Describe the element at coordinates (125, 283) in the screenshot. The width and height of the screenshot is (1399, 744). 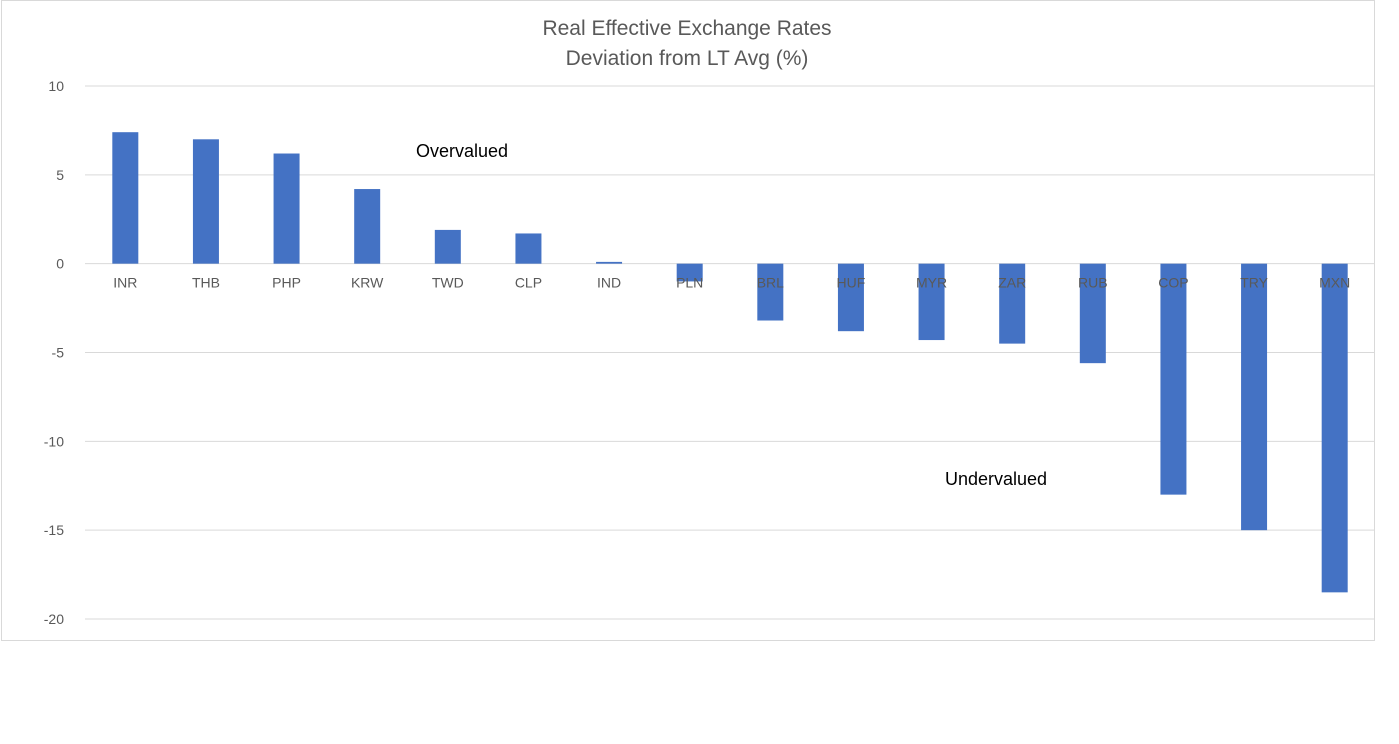
I see `x-tick-label-inr: INR` at that location.